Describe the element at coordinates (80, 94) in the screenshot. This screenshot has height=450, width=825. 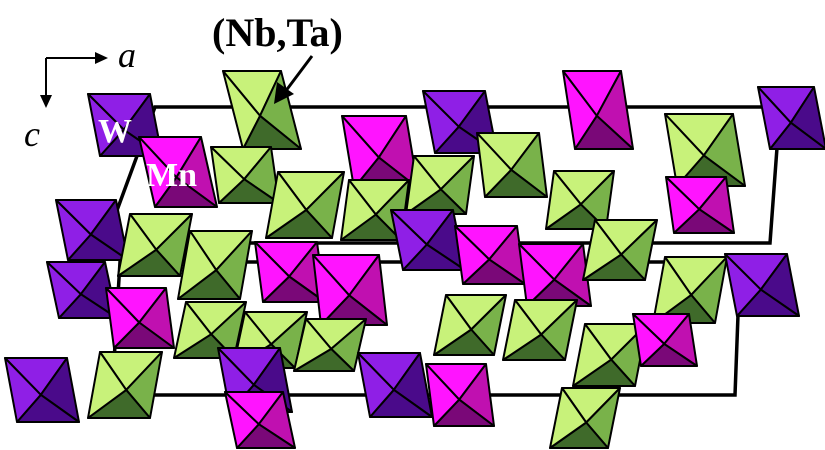
I see `axis-indicator: a c` at that location.